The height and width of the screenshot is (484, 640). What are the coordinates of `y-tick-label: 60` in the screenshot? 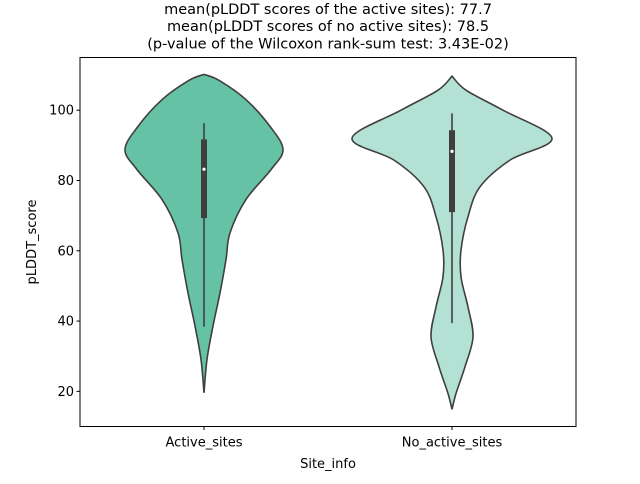 It's located at (65, 251).